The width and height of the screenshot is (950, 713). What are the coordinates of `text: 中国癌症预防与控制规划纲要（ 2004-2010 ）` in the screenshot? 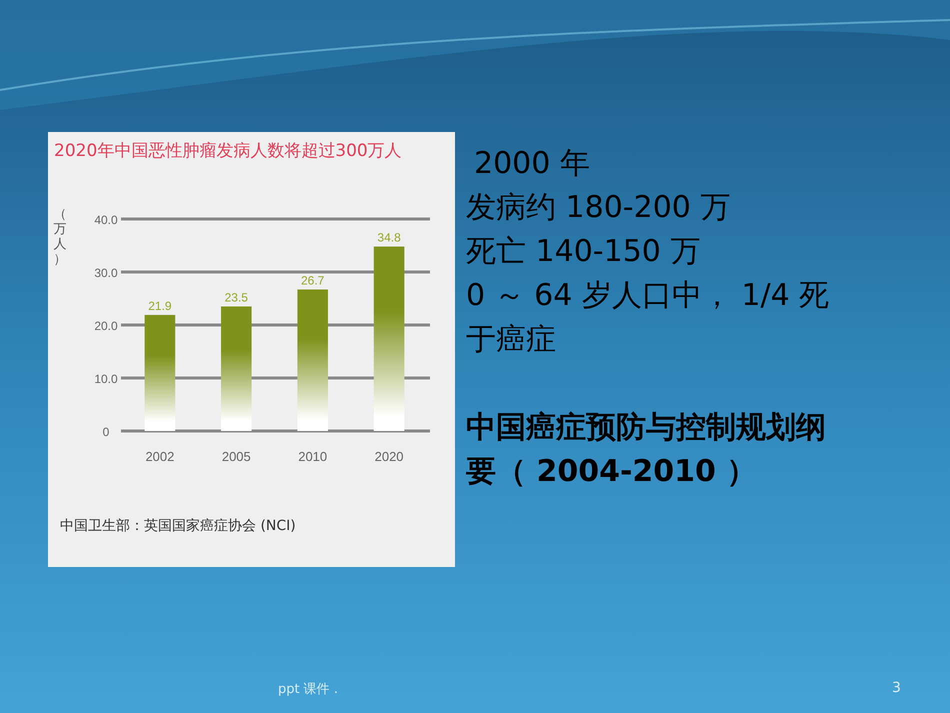 It's located at (646, 450).